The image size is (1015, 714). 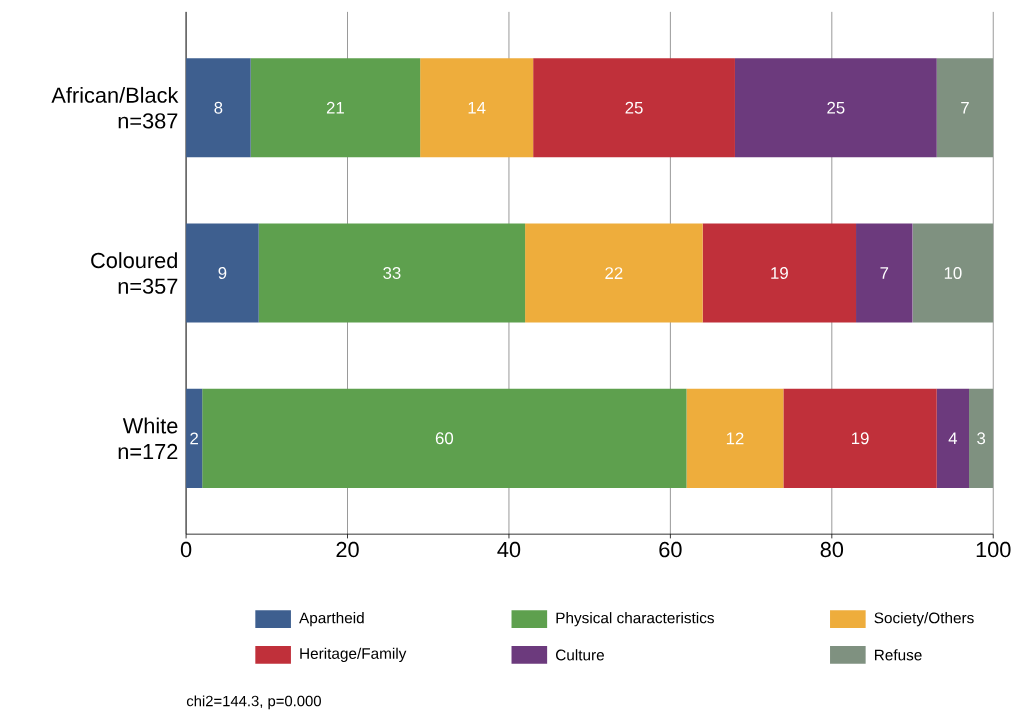 What do you see at coordinates (134, 273) in the screenshot?
I see `y-tick-label: Coloured n=357` at bounding box center [134, 273].